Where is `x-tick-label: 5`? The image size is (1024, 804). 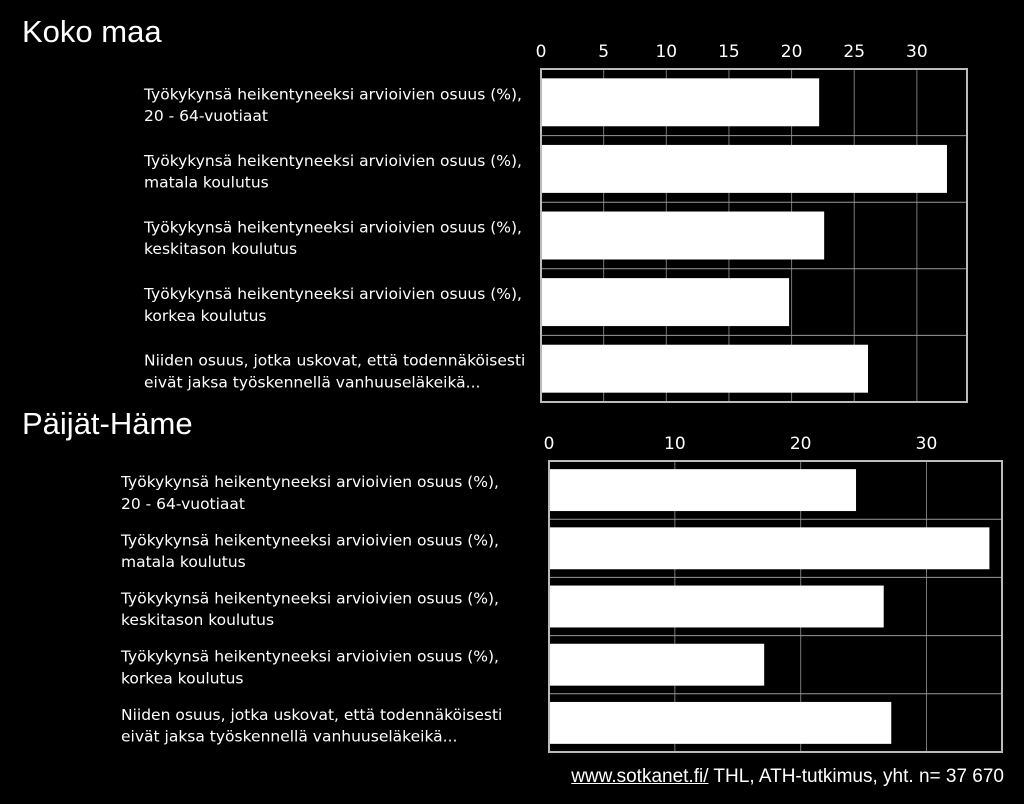 x-tick-label: 5 is located at coordinates (603, 52).